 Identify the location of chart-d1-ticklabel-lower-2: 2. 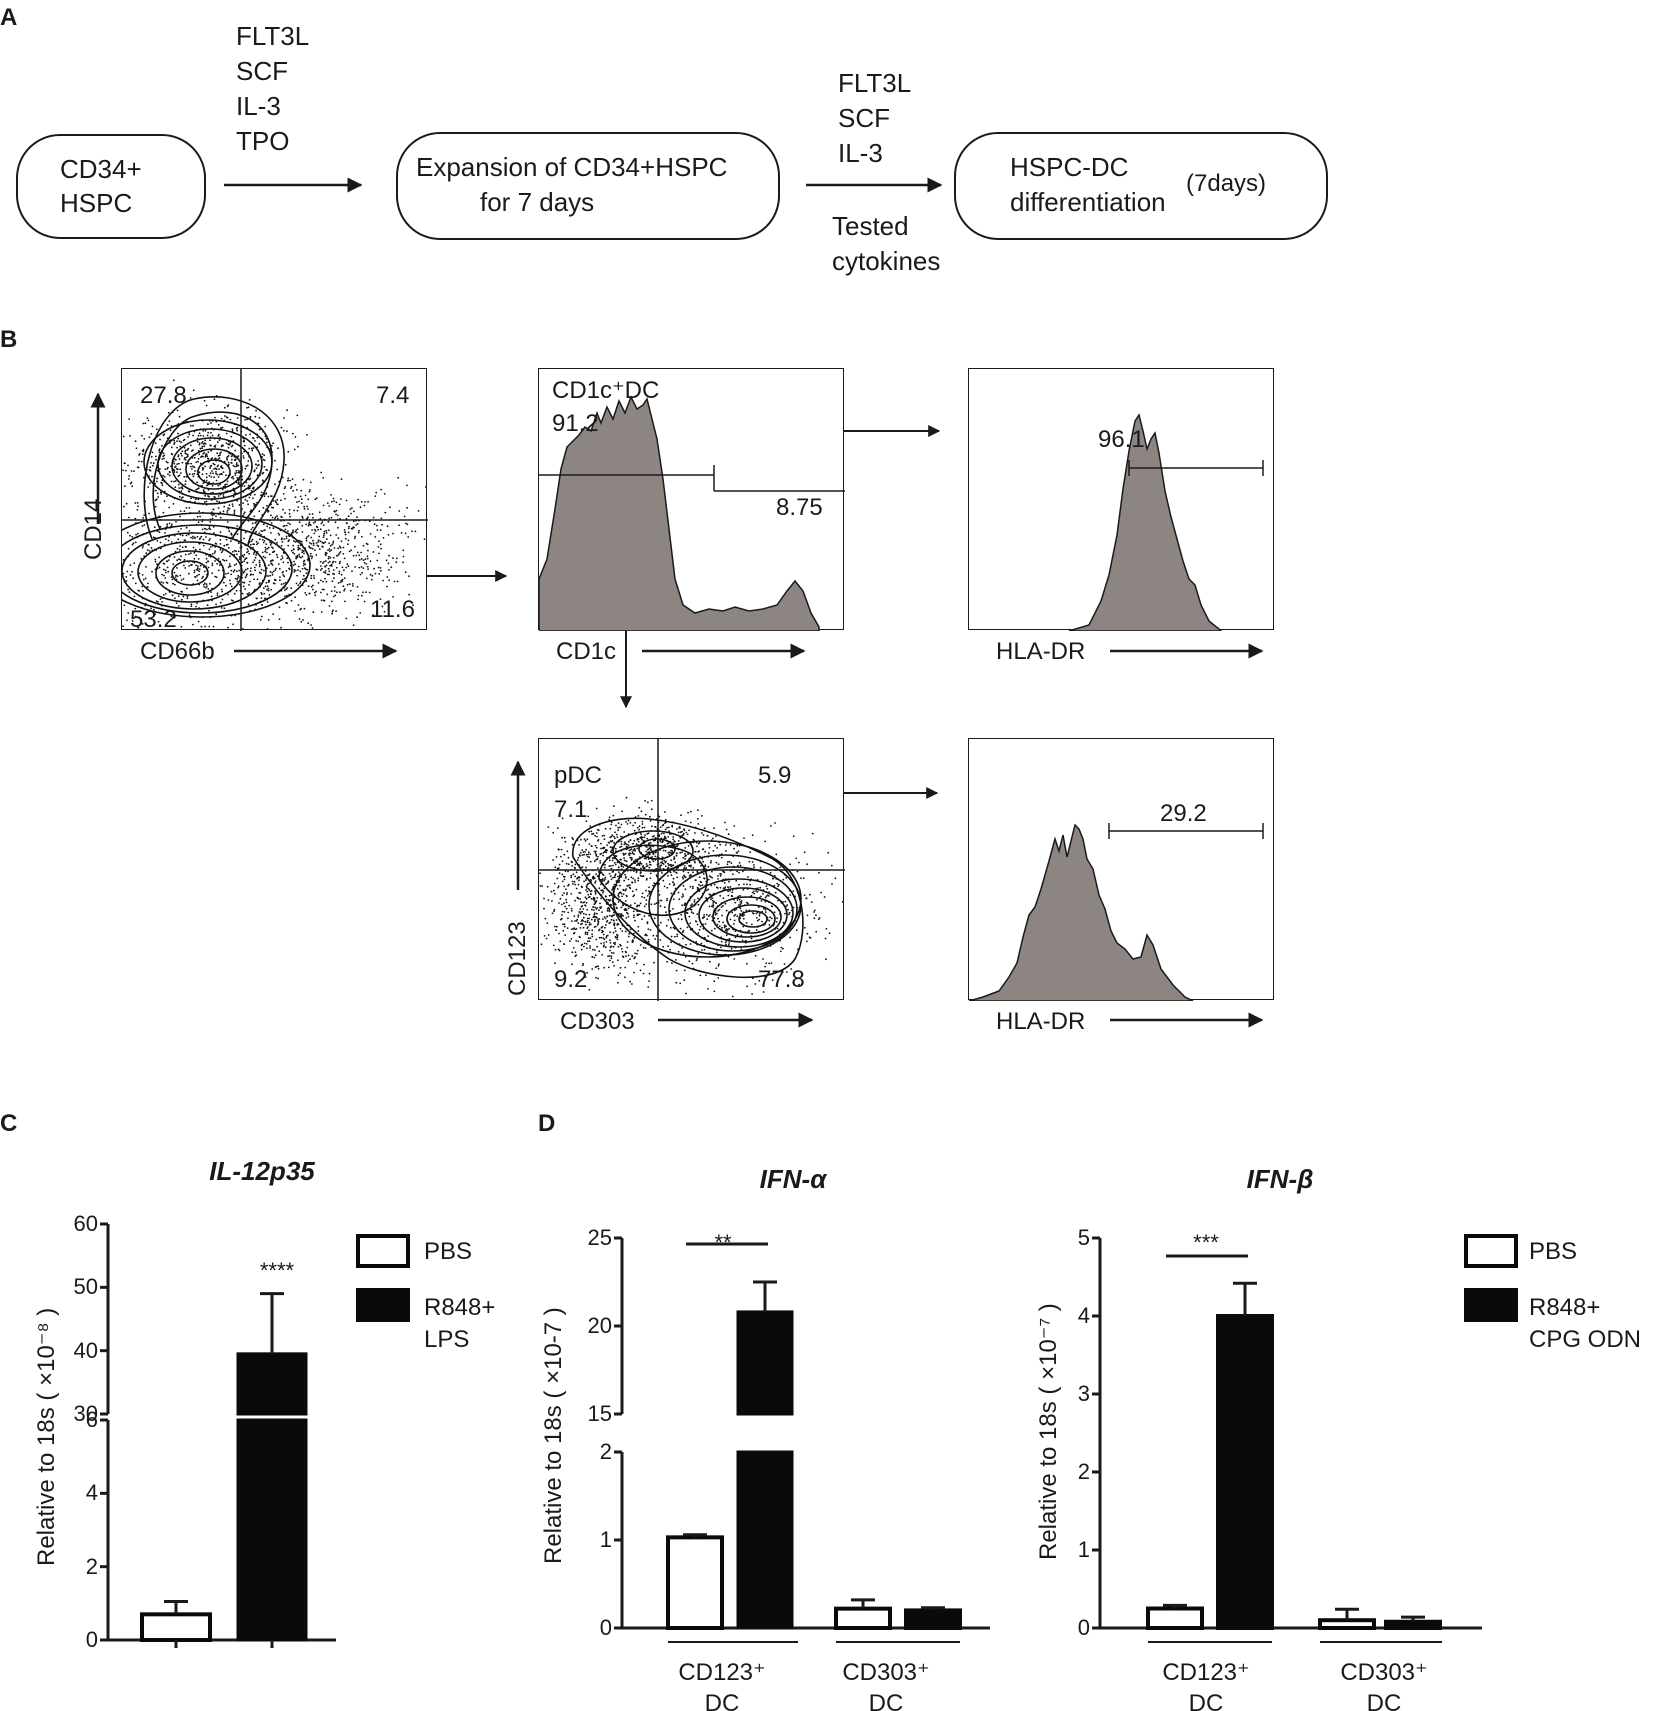
(605, 1451).